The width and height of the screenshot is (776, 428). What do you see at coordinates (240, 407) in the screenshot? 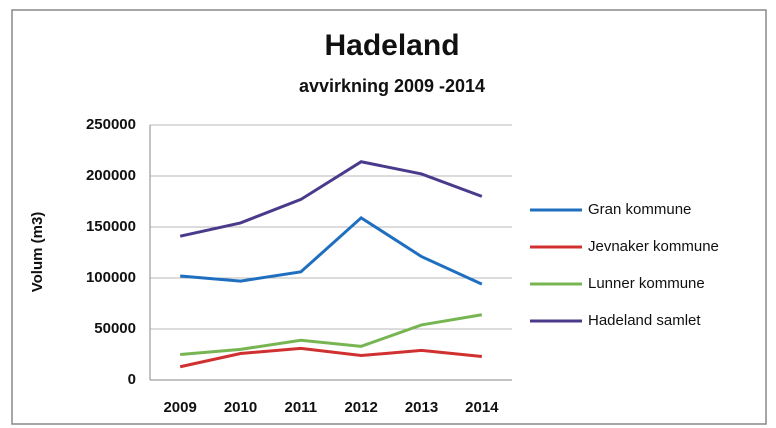
I see `x-tick-label: 2010` at bounding box center [240, 407].